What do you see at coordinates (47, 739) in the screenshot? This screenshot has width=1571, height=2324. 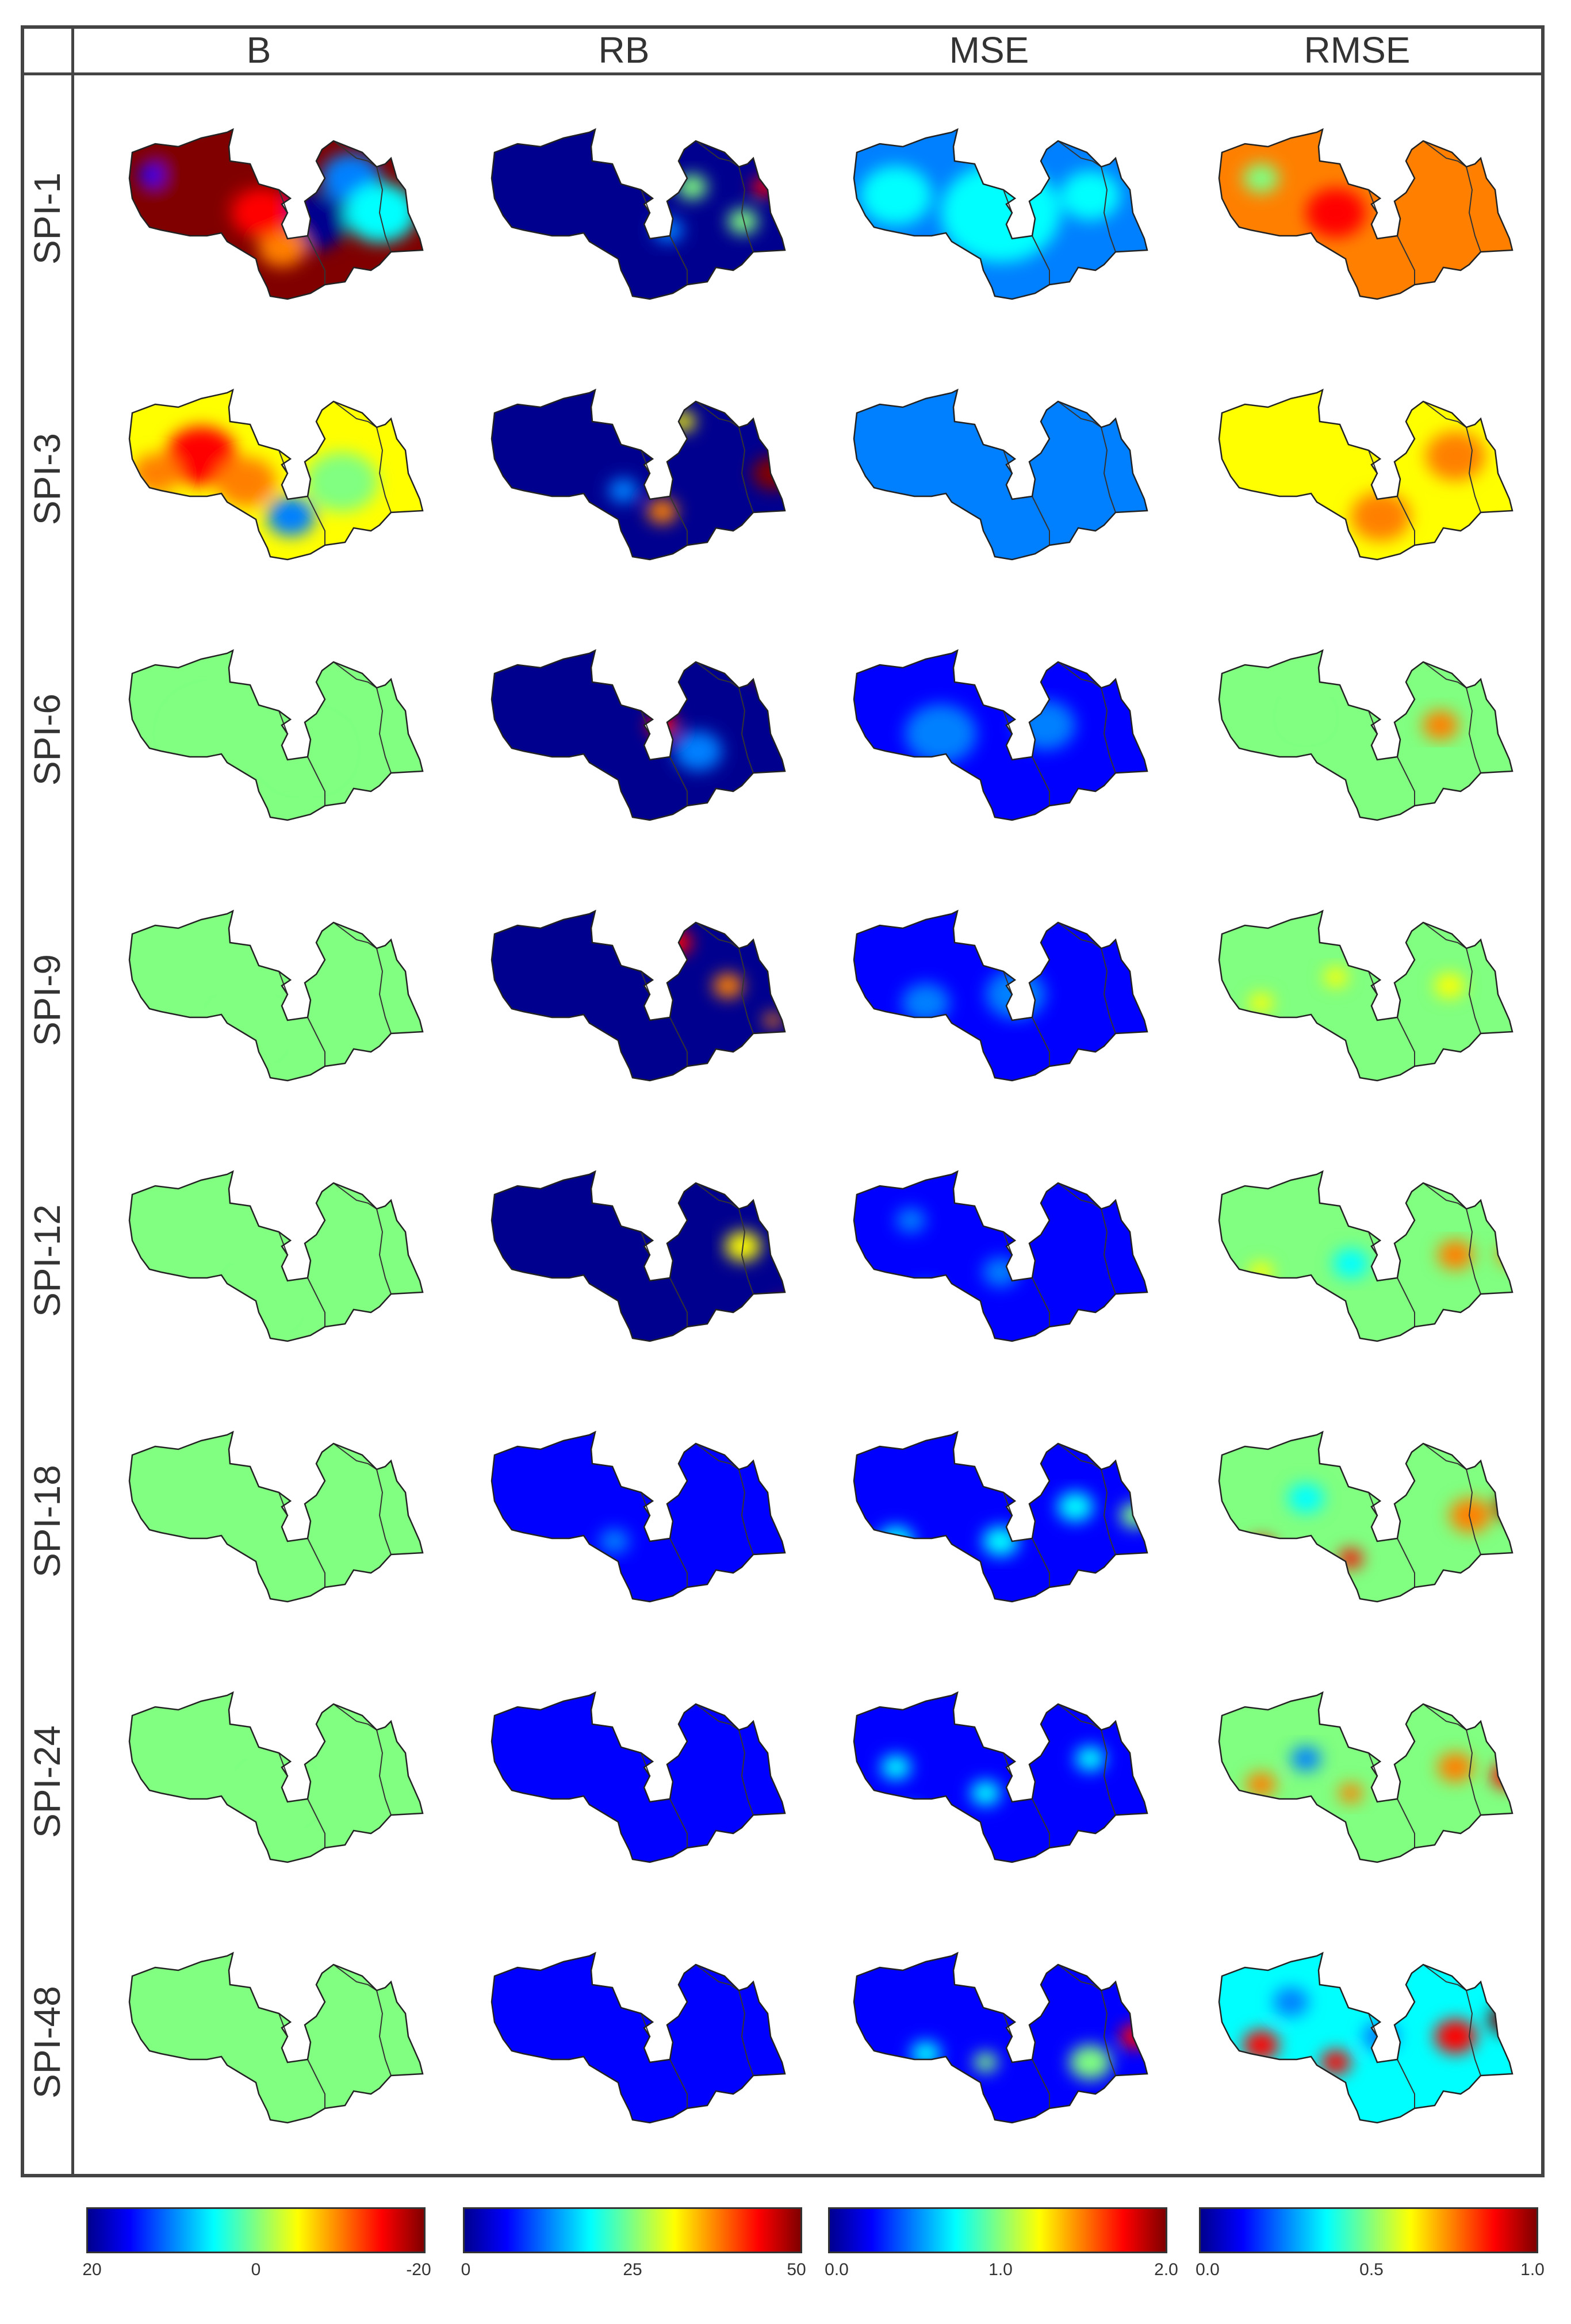 I see `row-title-spi-6: SPI-6` at bounding box center [47, 739].